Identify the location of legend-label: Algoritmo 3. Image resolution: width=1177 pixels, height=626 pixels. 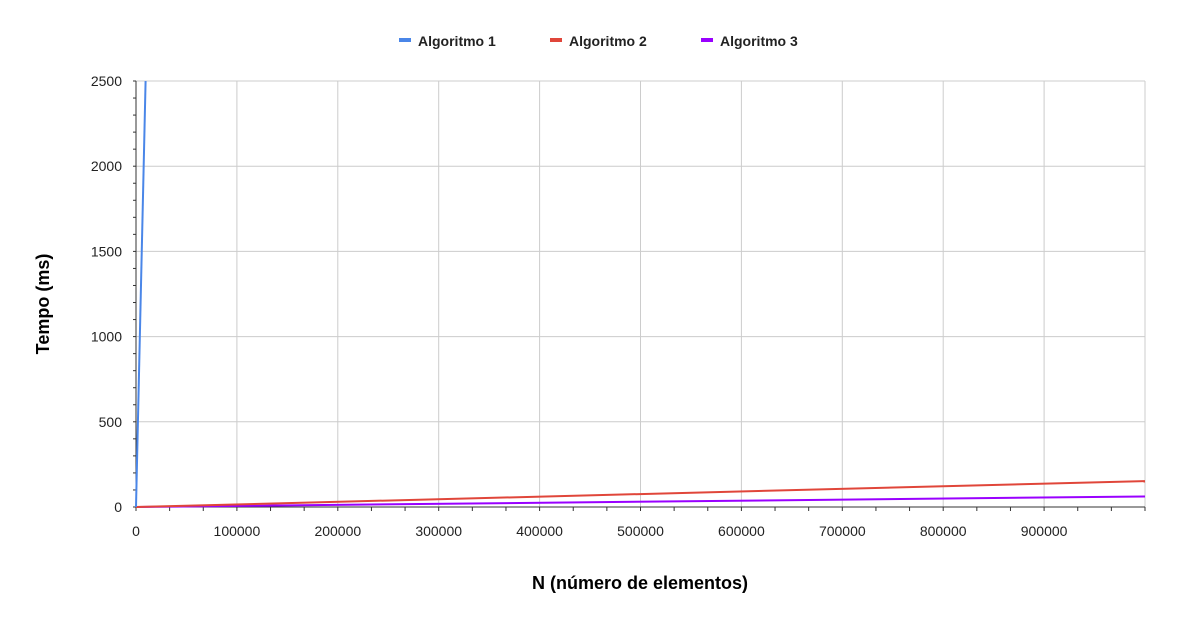
(759, 41).